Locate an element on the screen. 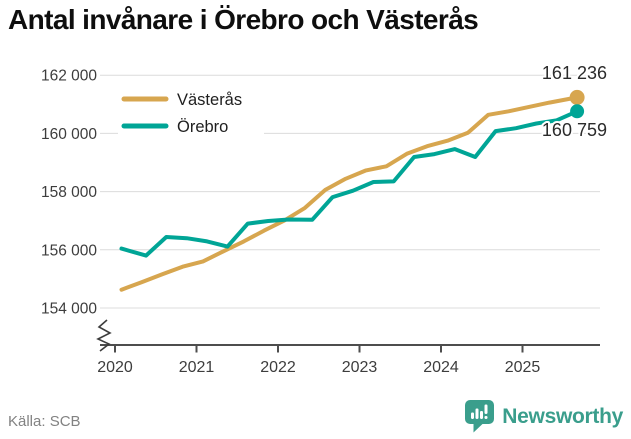  newsworthy-logo: Newsworthy is located at coordinates (544, 416).